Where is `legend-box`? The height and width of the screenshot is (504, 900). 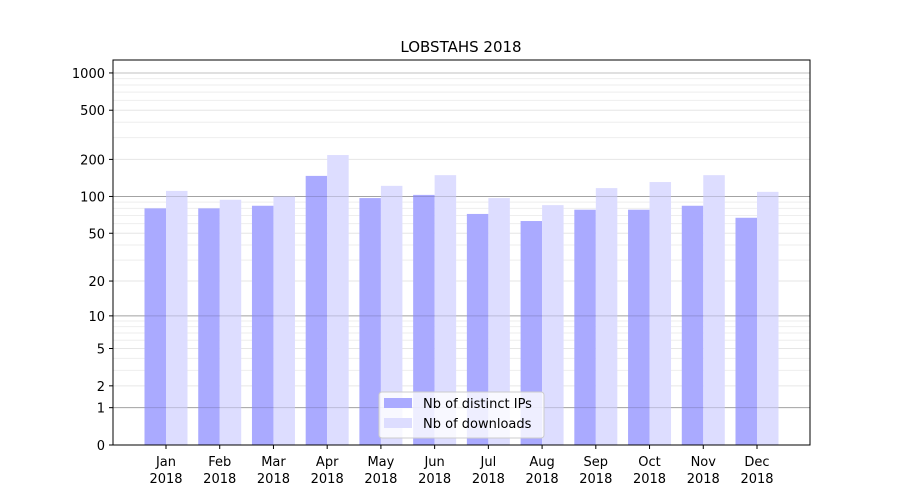
legend-box is located at coordinates (461, 415).